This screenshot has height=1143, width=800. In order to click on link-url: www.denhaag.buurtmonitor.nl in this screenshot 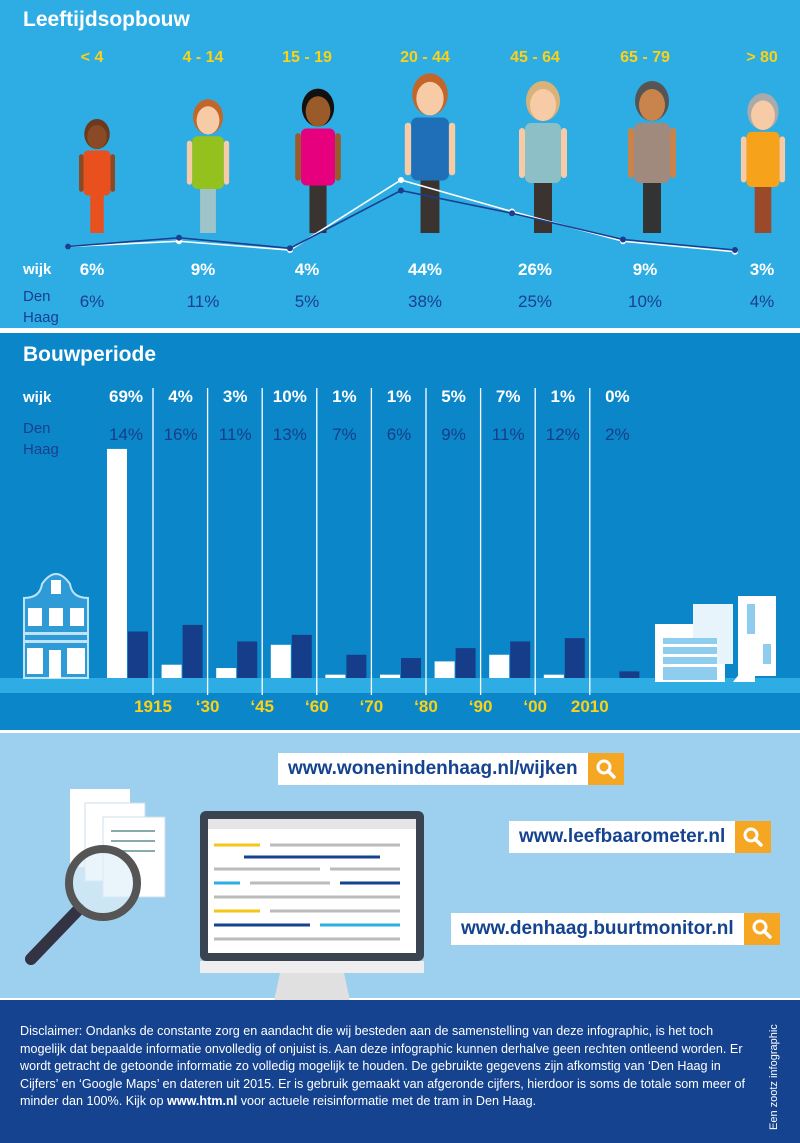, I will do `click(597, 929)`.